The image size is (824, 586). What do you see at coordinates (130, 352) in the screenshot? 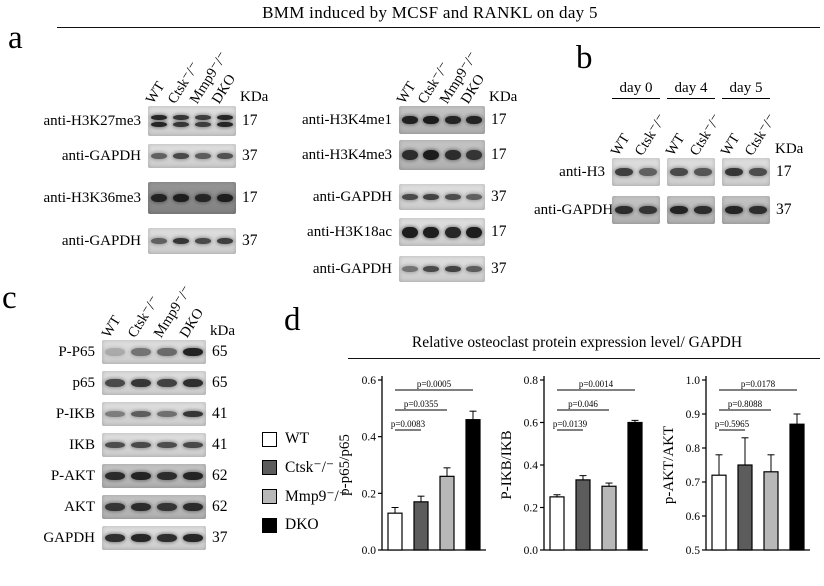
I see `blot-row: P-P65 65` at bounding box center [130, 352].